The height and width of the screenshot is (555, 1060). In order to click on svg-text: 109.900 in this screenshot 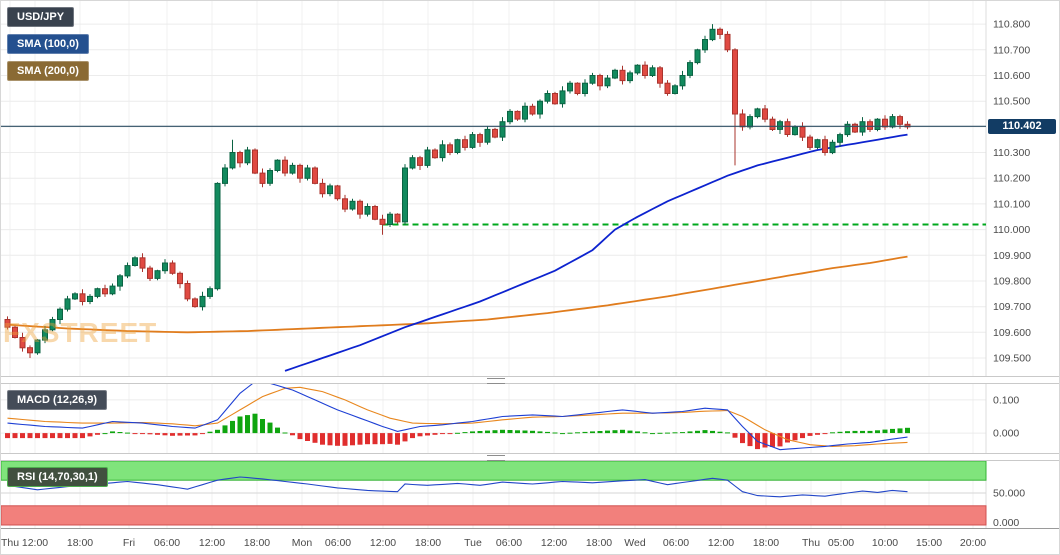, I will do `click(1012, 256)`.